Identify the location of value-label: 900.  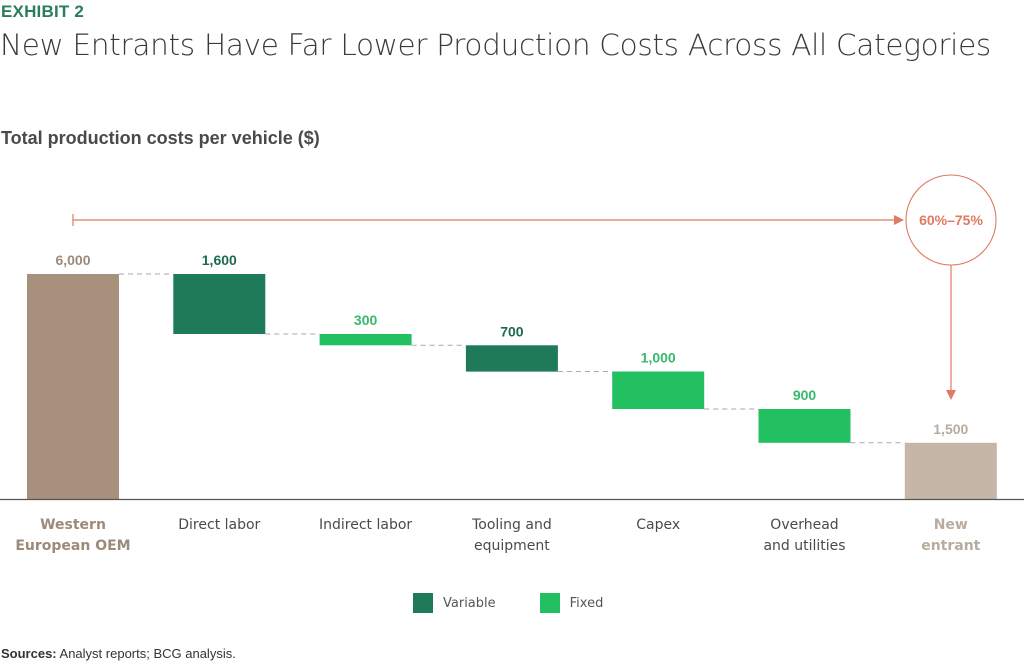
(805, 395).